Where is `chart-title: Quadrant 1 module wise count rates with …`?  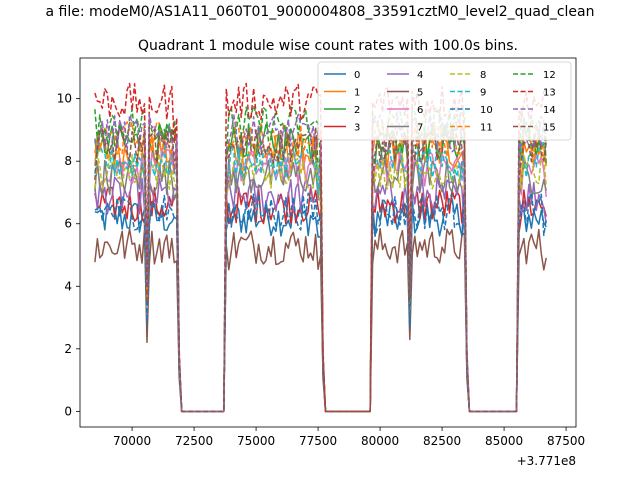
chart-title: Quadrant 1 module wise count rates with … is located at coordinates (328, 46).